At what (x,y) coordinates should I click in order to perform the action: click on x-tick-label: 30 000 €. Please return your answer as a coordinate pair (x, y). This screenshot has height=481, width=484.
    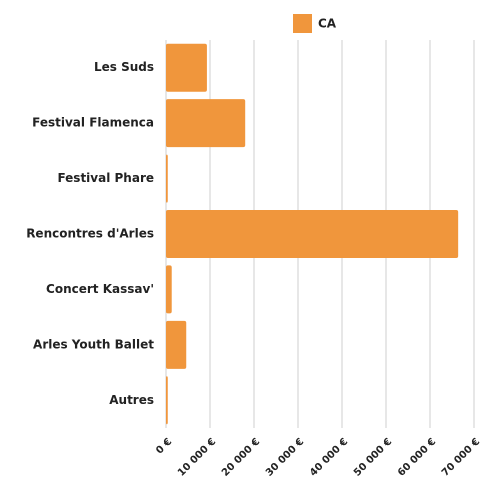
    Looking at the image, I should click on (285, 457).